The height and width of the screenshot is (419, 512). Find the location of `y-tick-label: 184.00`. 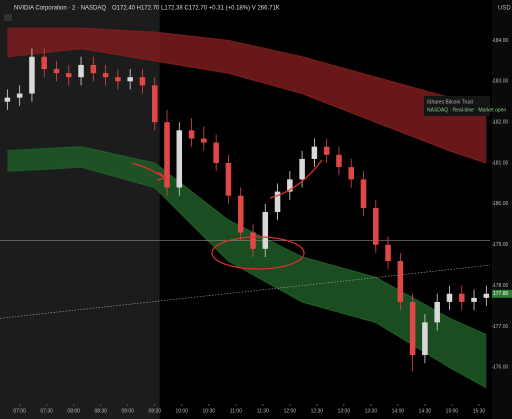

y-tick-label: 184.00 is located at coordinates (501, 41).